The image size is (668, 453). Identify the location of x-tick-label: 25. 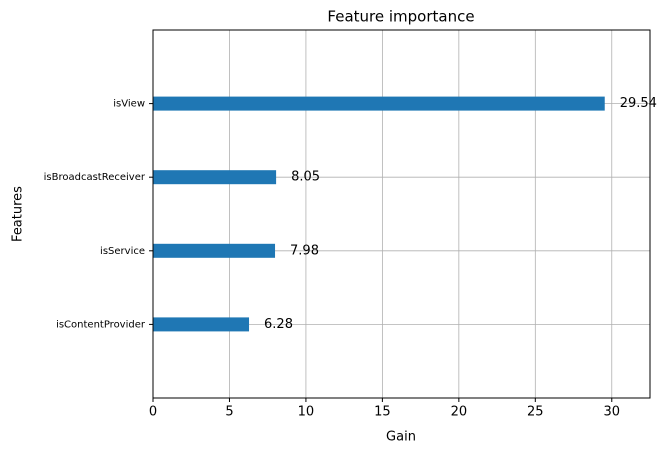
(535, 412).